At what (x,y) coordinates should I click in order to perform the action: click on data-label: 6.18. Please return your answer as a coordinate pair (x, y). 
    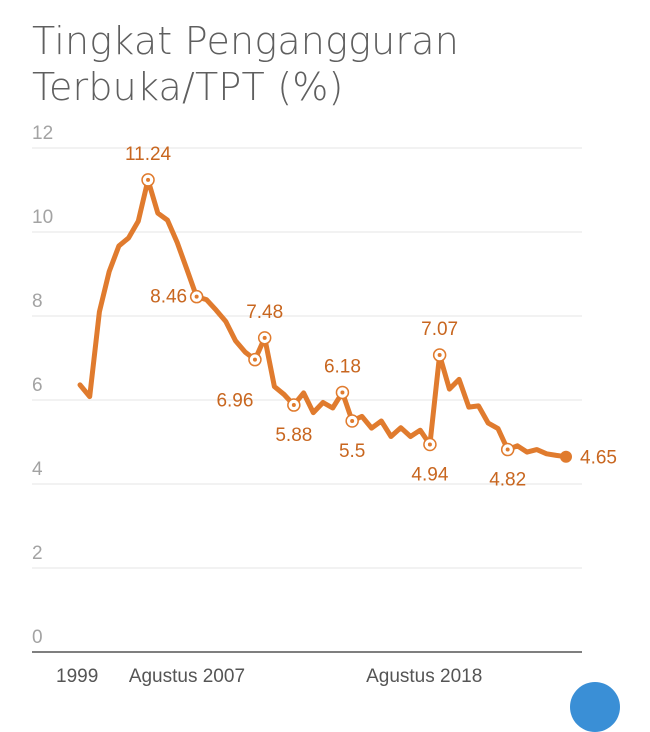
    Looking at the image, I should click on (342, 366).